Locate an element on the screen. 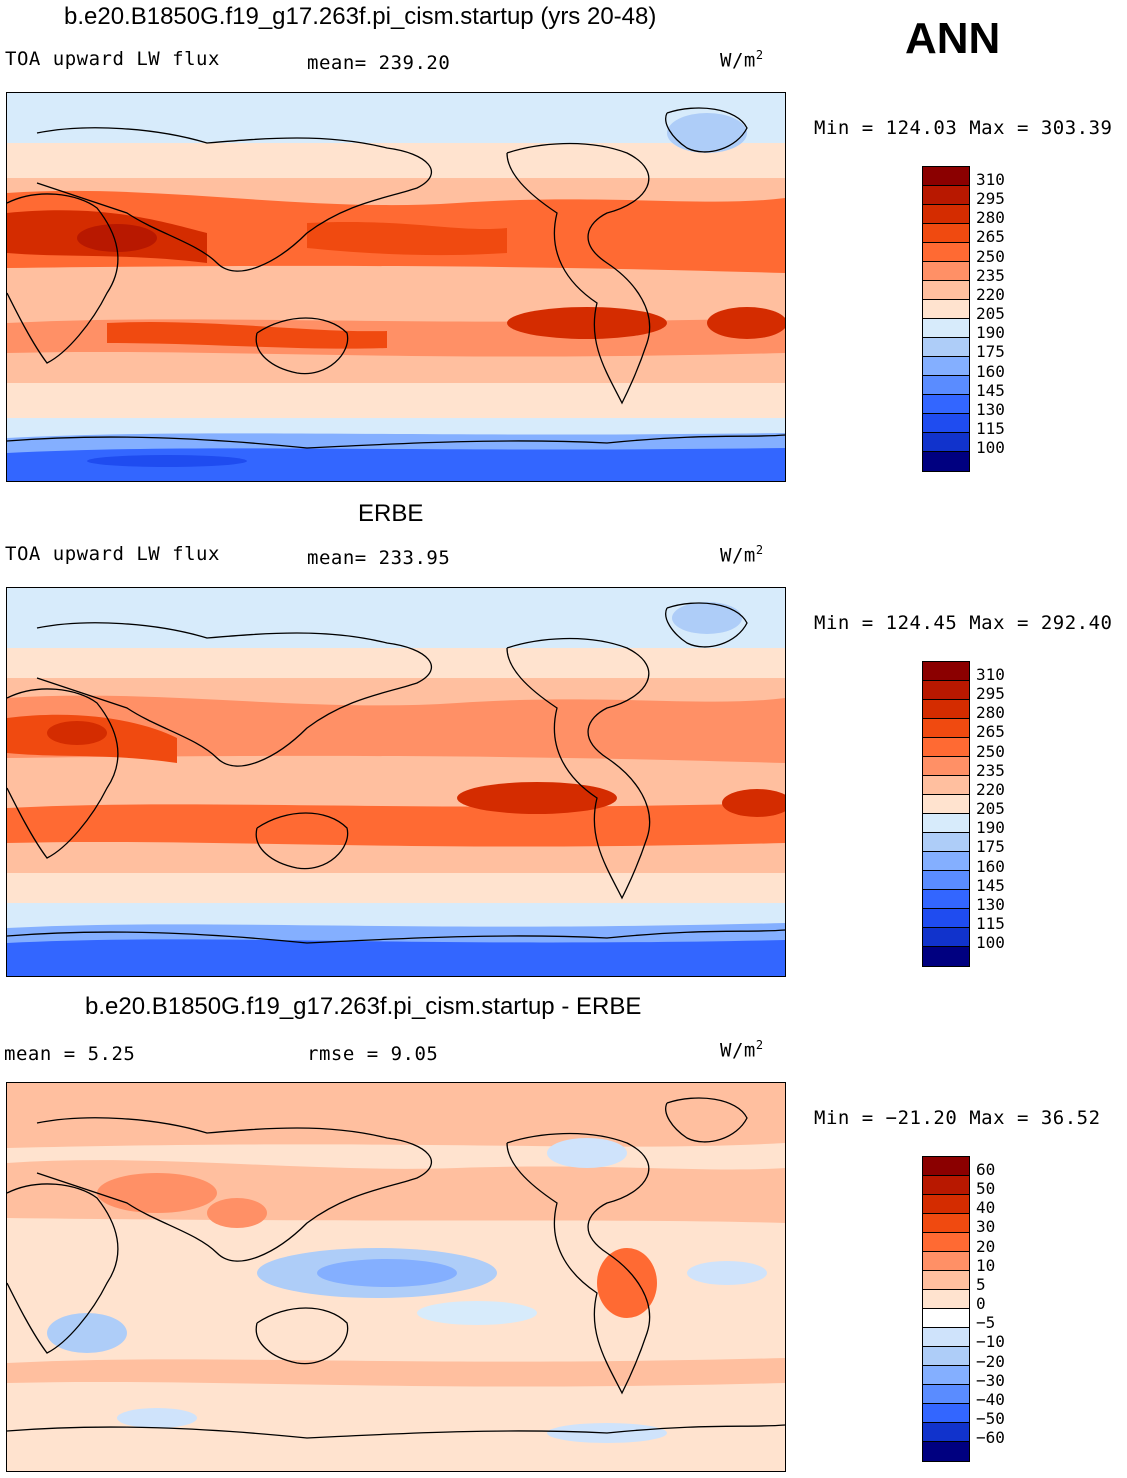  panel2-units: W/m2 is located at coordinates (742, 555).